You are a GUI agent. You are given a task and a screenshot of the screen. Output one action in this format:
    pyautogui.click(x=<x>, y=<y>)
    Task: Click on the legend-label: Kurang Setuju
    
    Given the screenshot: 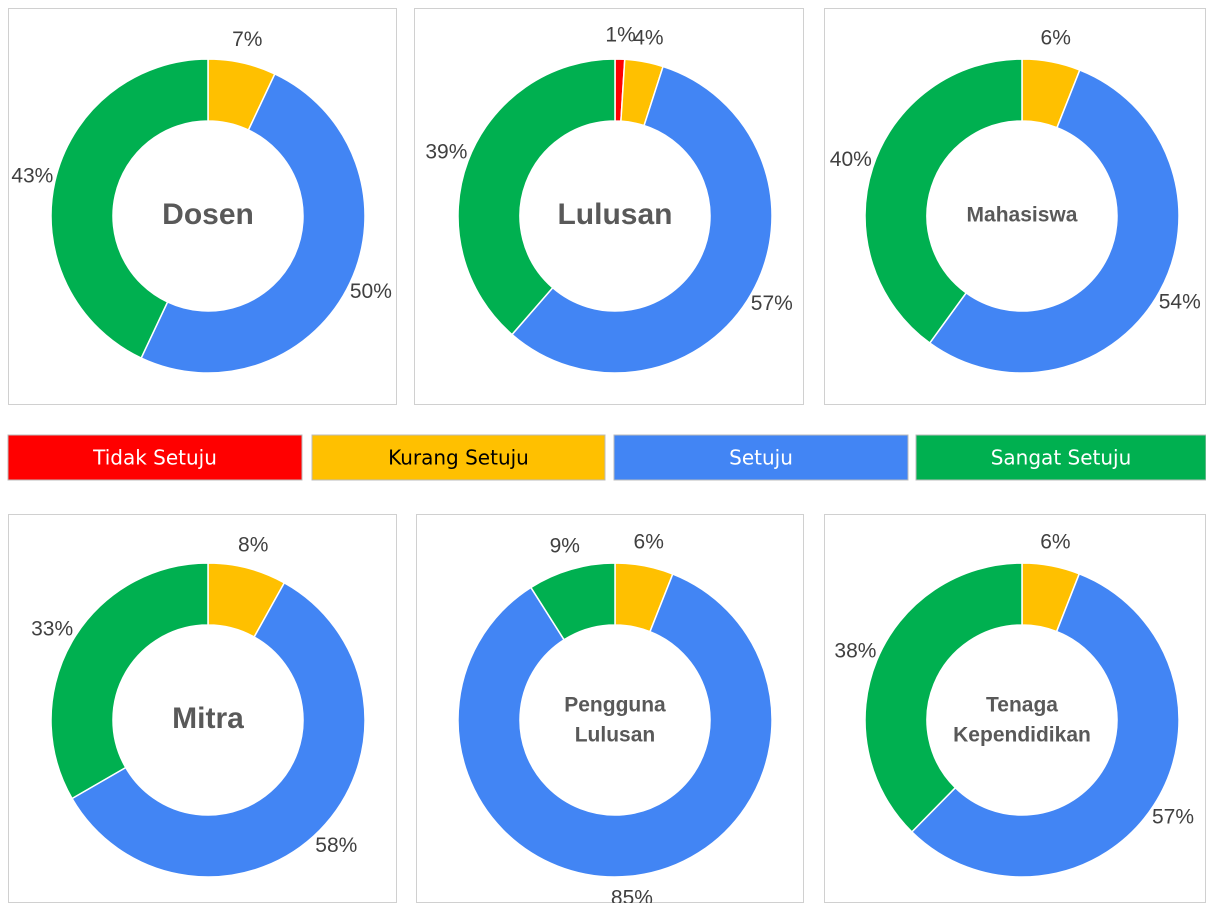 What is the action you would take?
    pyautogui.click(x=458, y=458)
    